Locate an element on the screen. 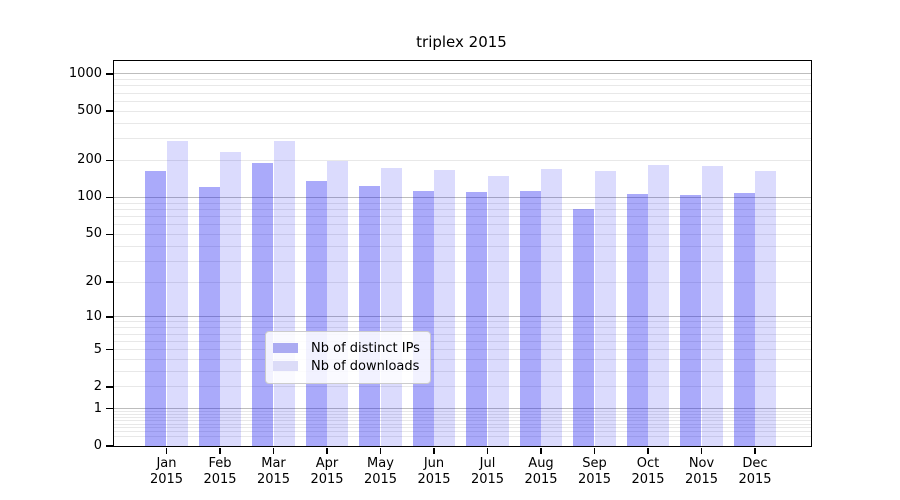  bar-distinct-ips-sep is located at coordinates (584, 327).